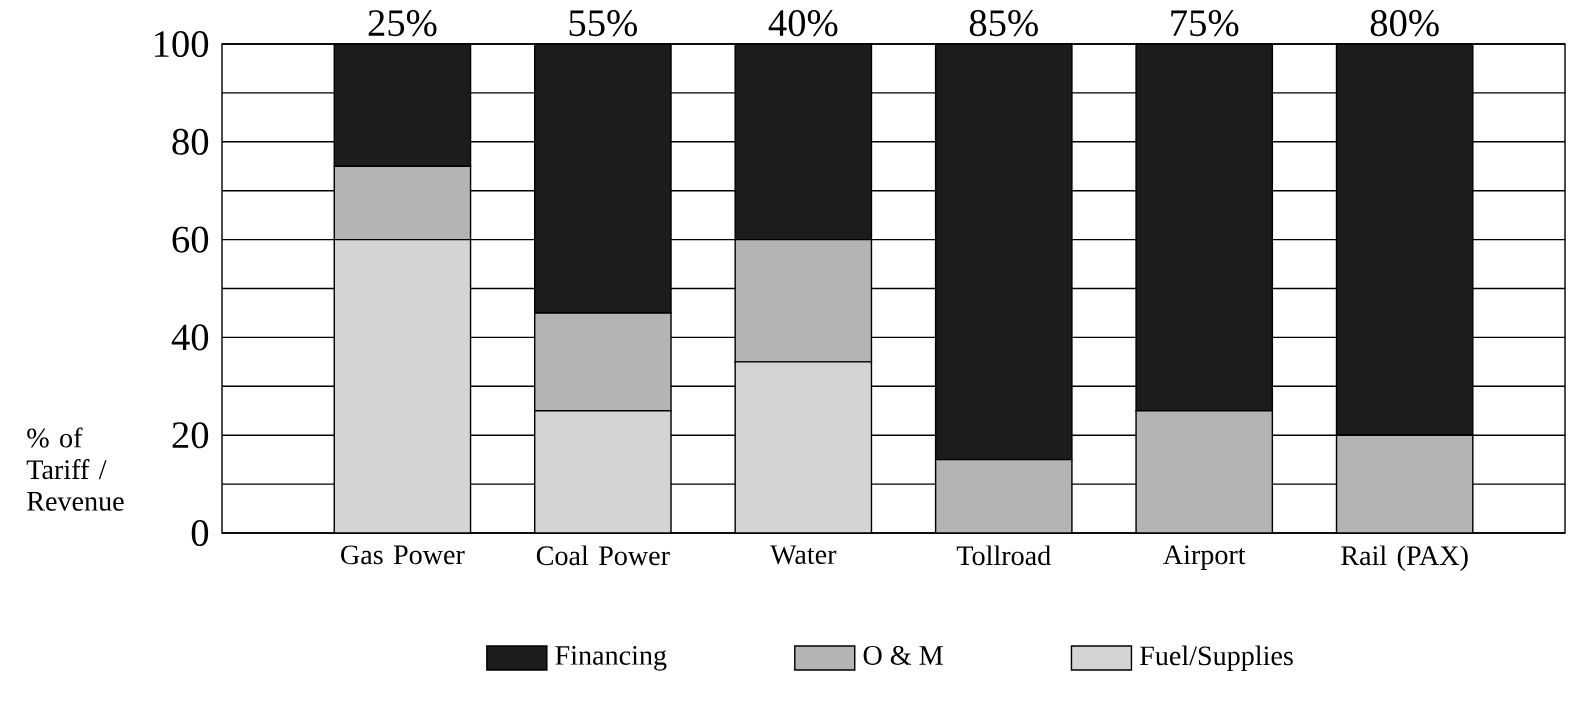  Describe the element at coordinates (903, 655) in the screenshot. I see `legend-label: O & M` at that location.